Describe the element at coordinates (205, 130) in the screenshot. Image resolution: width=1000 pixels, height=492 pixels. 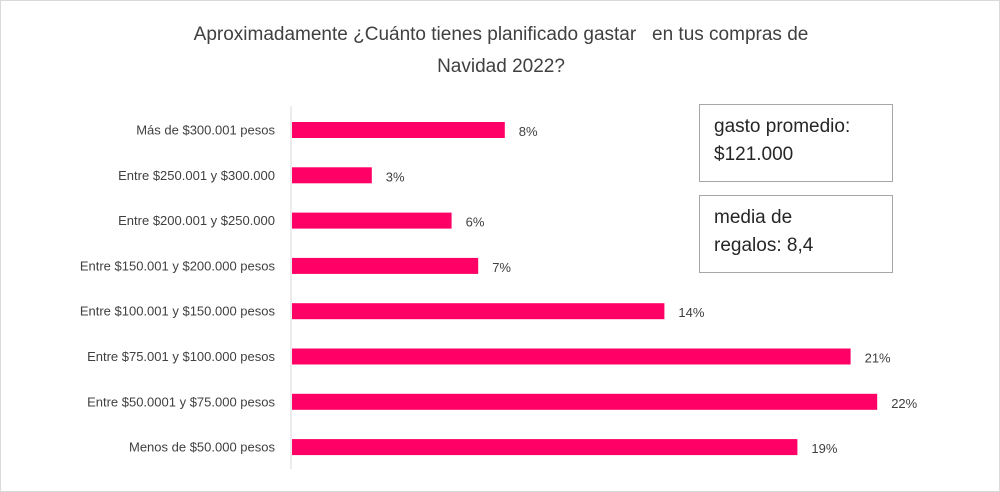
I see `category-label: Más de $300.001 pesos` at that location.